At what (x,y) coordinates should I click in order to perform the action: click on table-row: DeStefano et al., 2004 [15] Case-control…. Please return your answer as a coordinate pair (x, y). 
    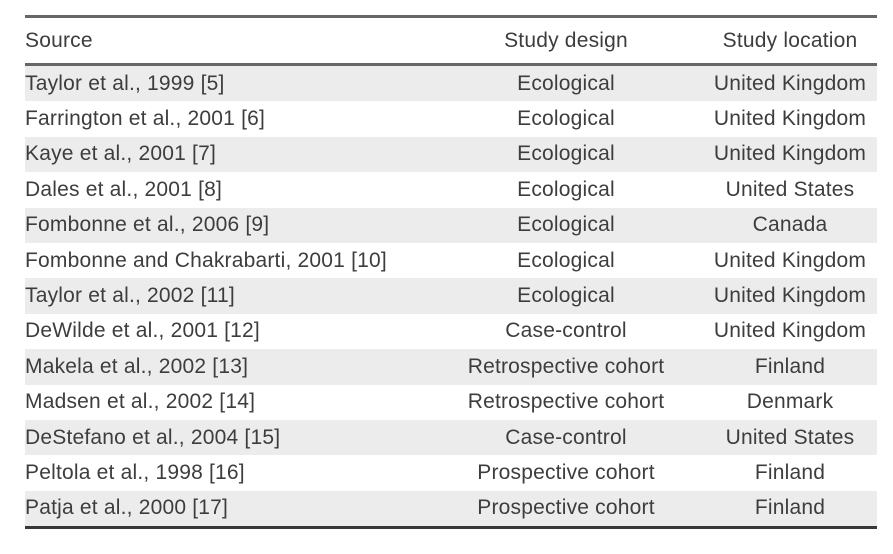
    Looking at the image, I should click on (451, 437).